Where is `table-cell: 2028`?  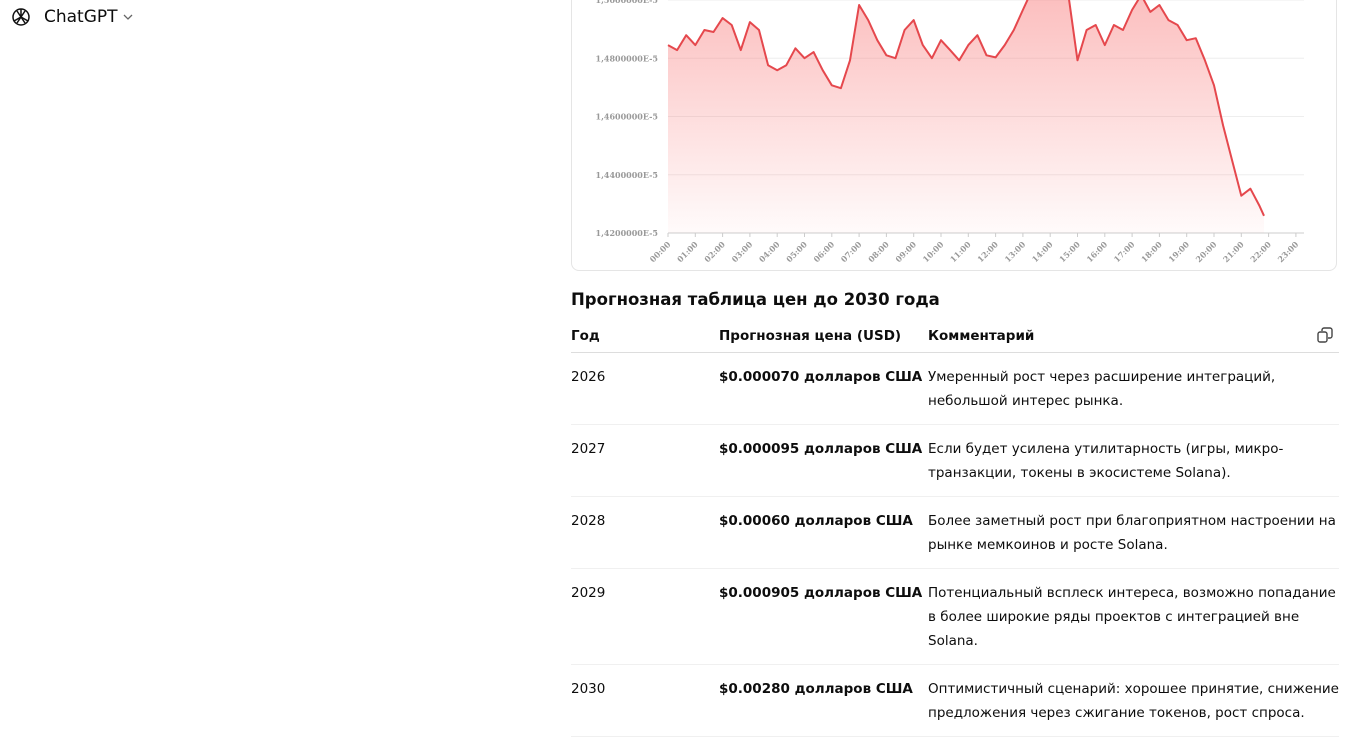
table-cell: 2028 is located at coordinates (645, 532).